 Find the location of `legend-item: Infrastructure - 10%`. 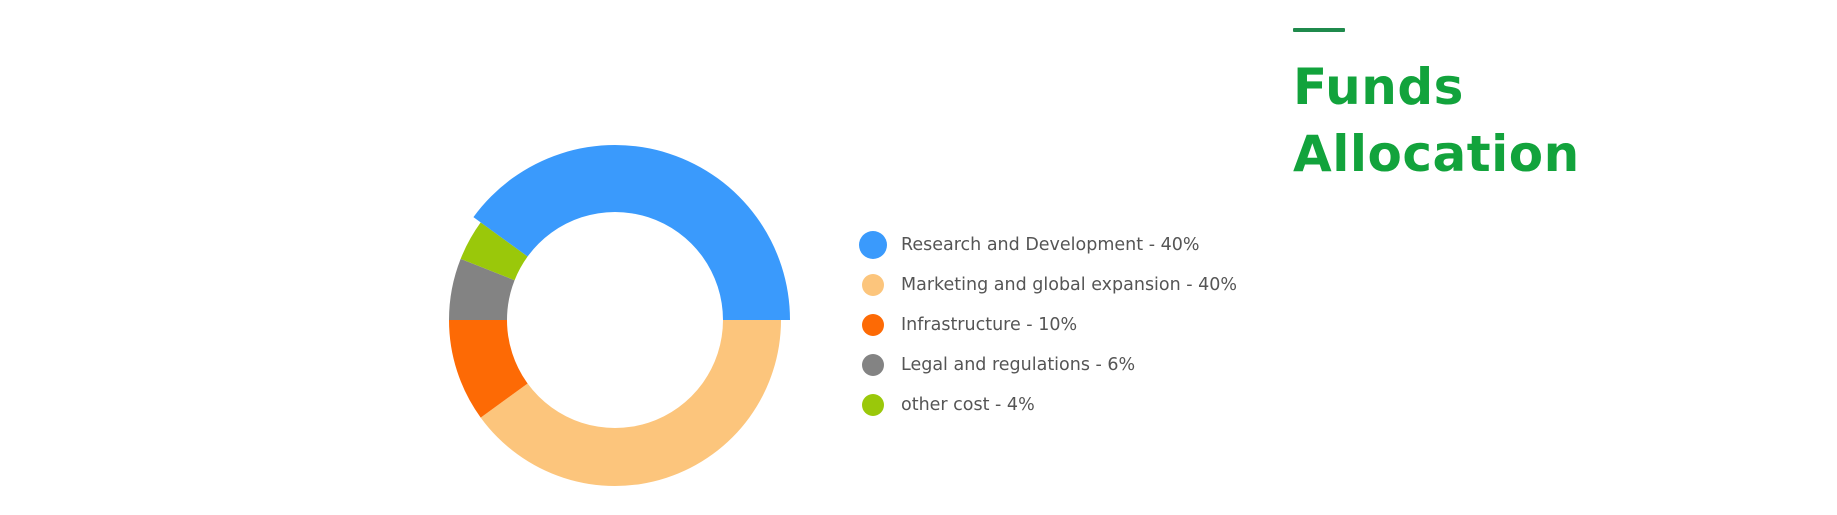

legend-item: Infrastructure - 10% is located at coordinates (1048, 325).